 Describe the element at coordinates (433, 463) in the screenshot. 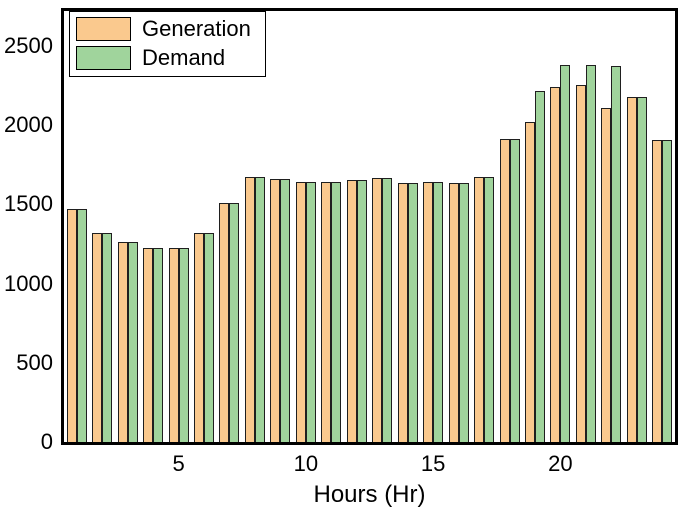

I see `x-tick-label-15: 15` at that location.